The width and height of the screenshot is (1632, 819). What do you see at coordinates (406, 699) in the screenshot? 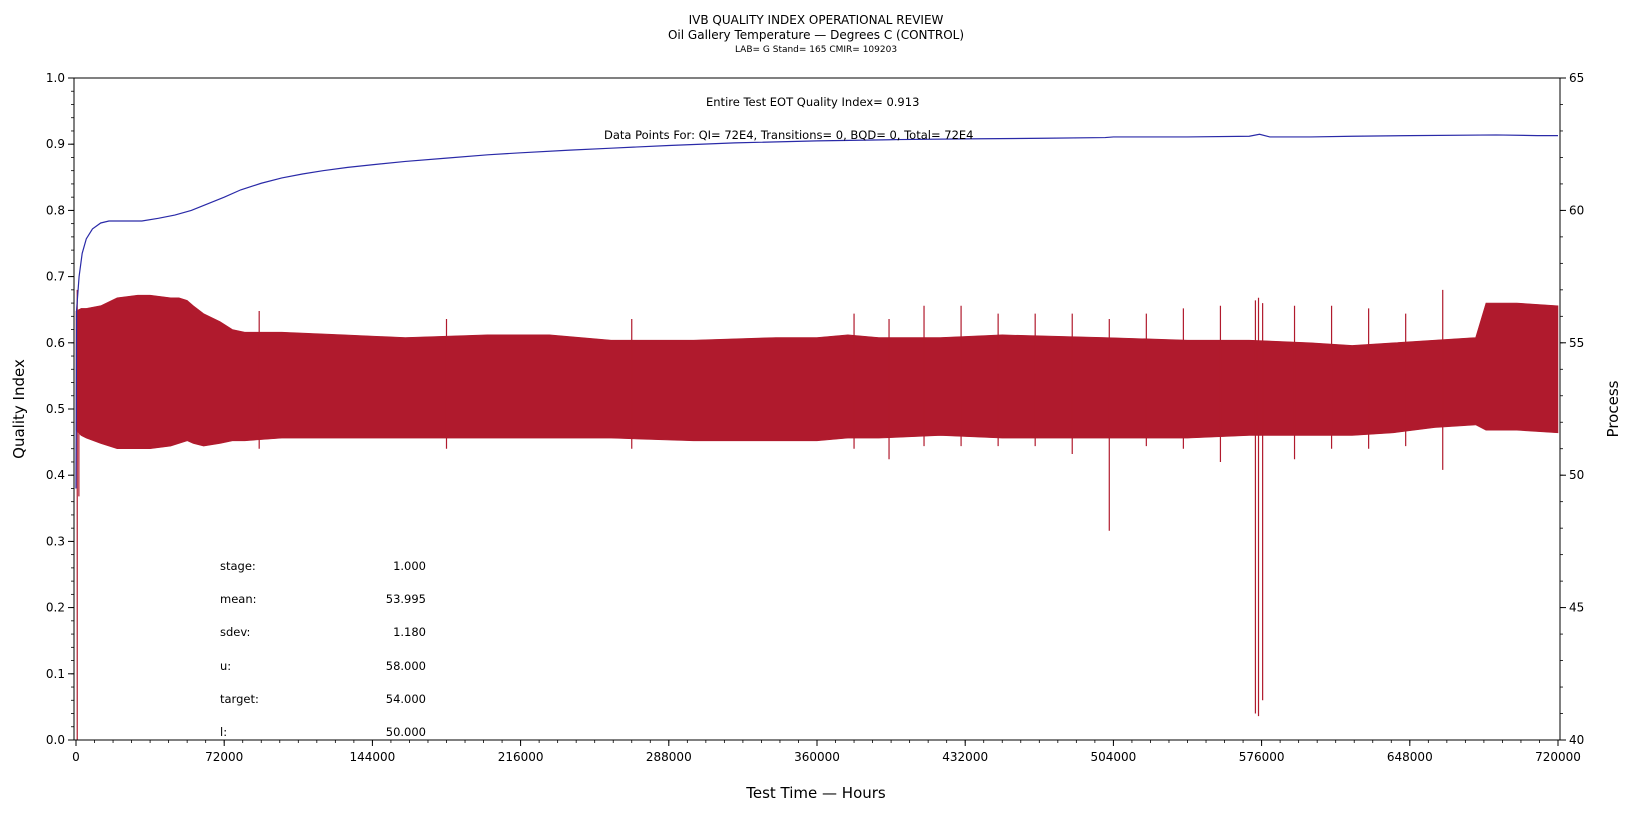
I see `stat-value: 54.000` at bounding box center [406, 699].